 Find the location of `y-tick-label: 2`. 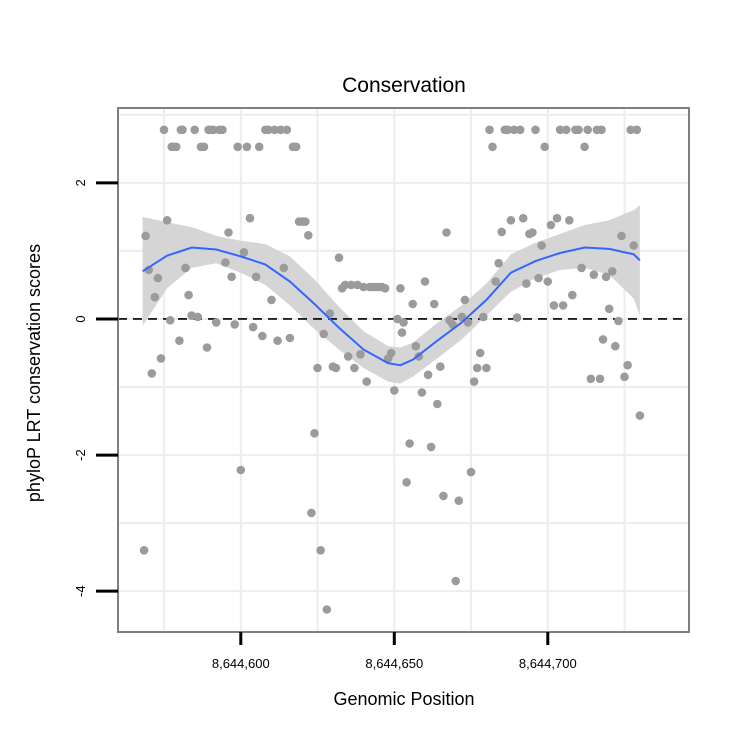

y-tick-label: 2 is located at coordinates (80, 182).